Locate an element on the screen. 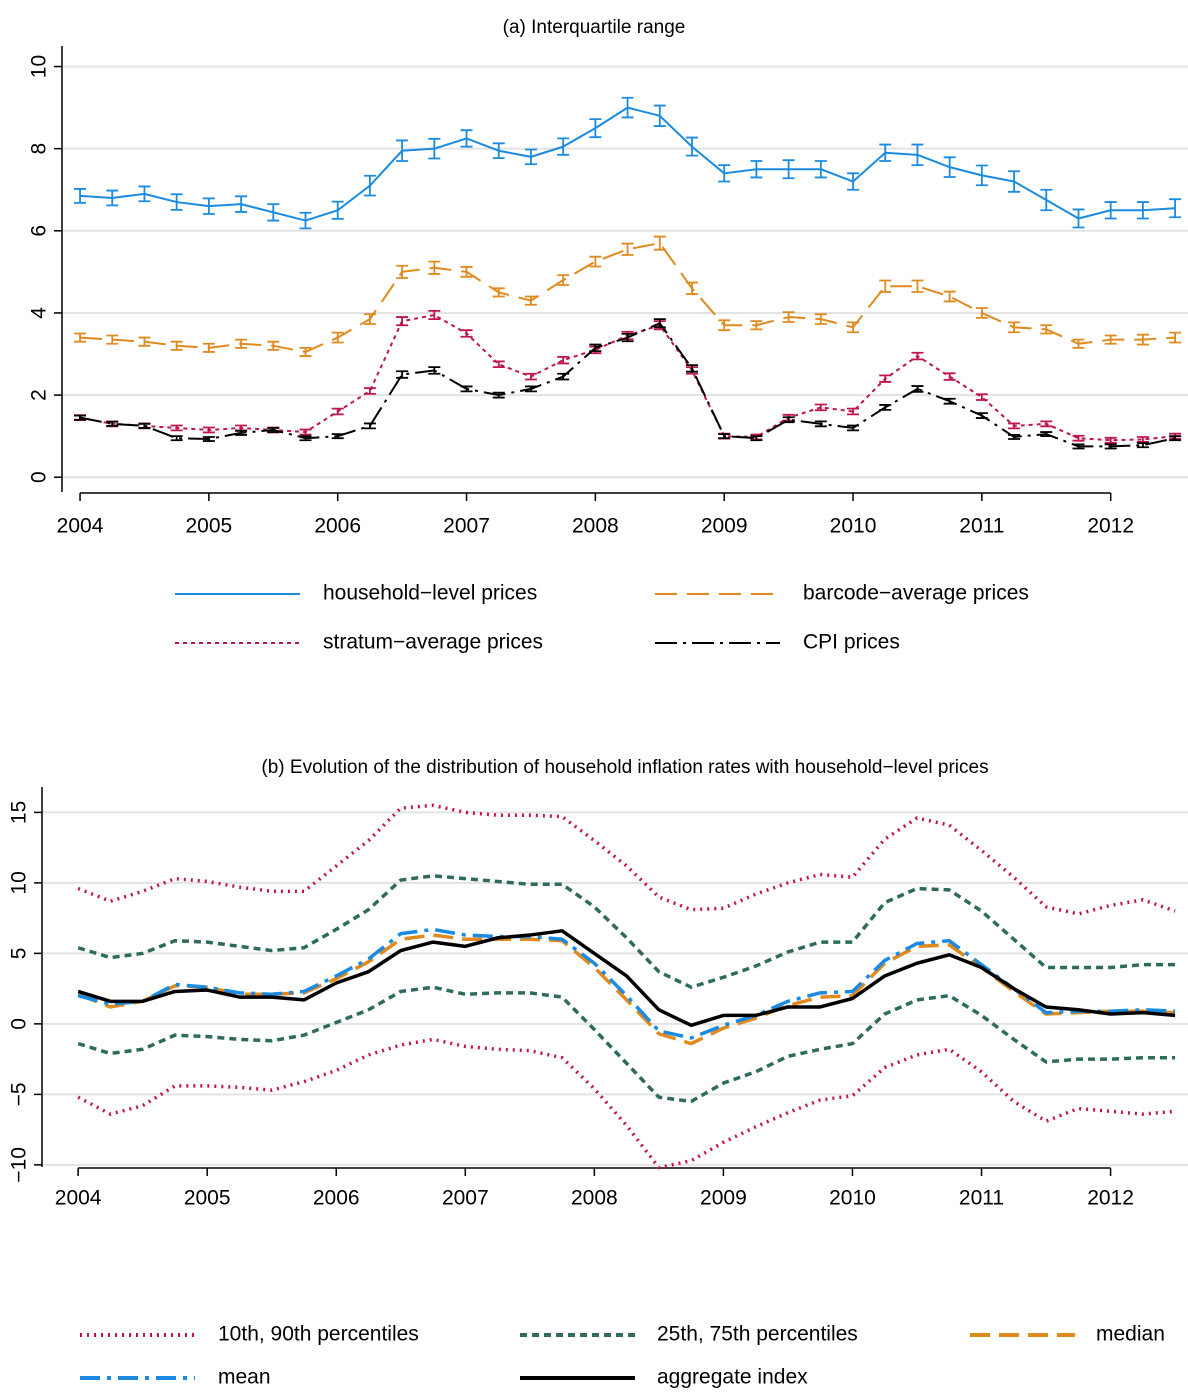  legend-label: aggregate index is located at coordinates (732, 1377).